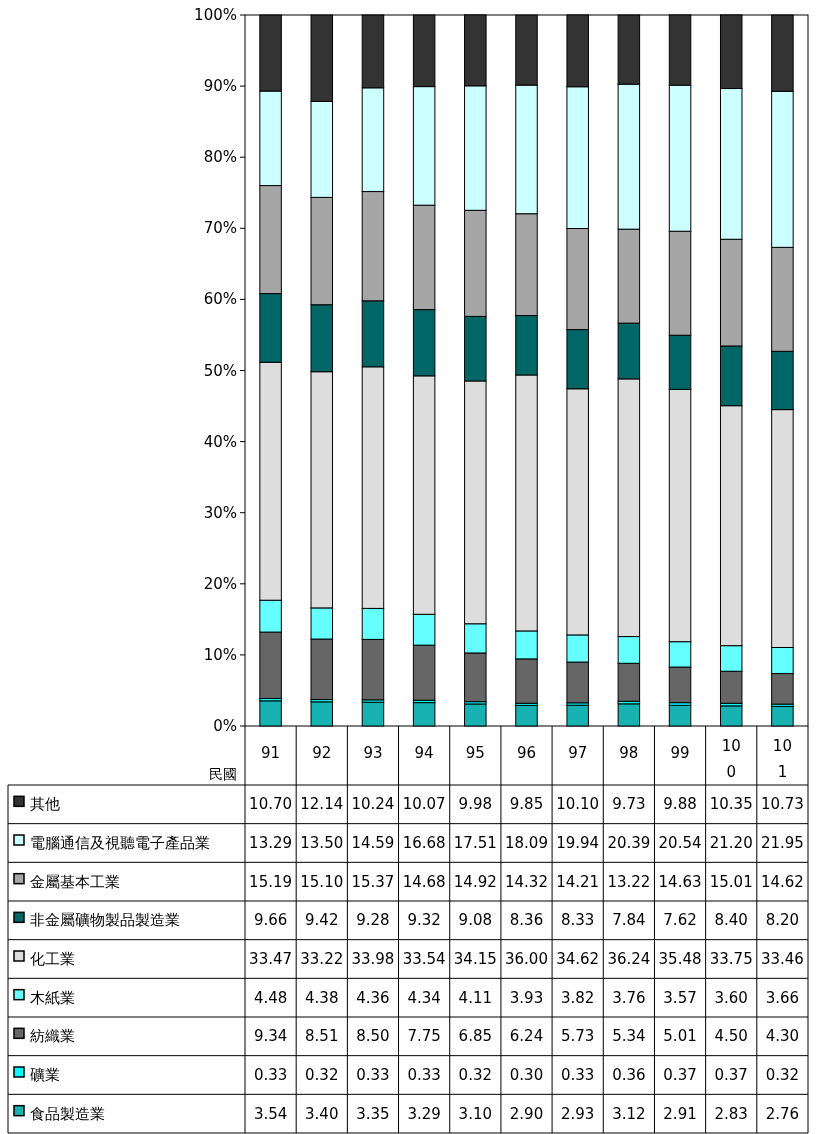 The image size is (821, 1134). What do you see at coordinates (52, 1036) in the screenshot?
I see `legend-label: 紡織業` at bounding box center [52, 1036].